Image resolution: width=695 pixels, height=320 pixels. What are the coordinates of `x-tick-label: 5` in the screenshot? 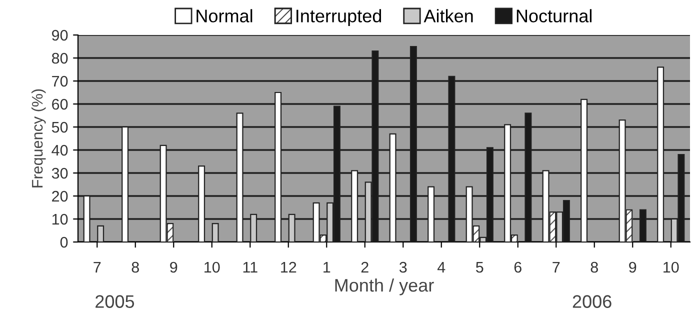 It's located at (480, 267).